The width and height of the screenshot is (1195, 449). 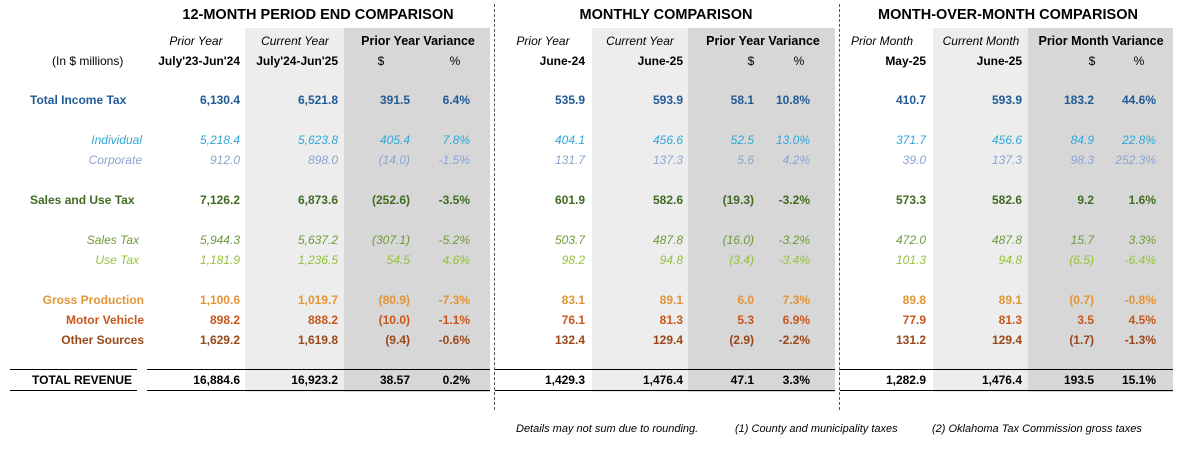 What do you see at coordinates (796, 300) in the screenshot?
I see `monthly-variance-pct-gross-production: 7.3%` at bounding box center [796, 300].